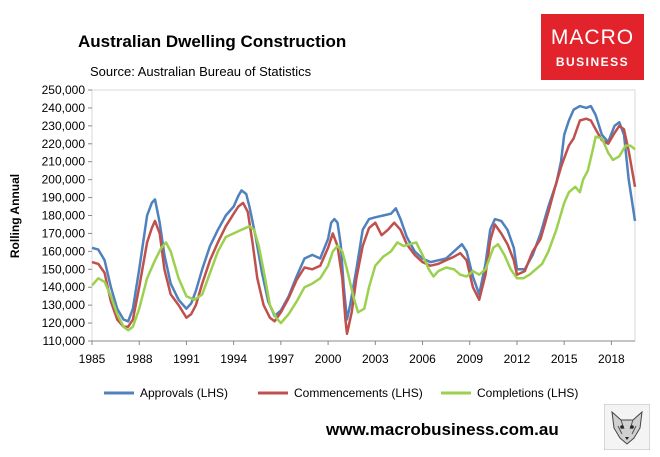 Image resolution: width=660 pixels, height=457 pixels. What do you see at coordinates (627, 427) in the screenshot?
I see `fox-mascot-icon` at bounding box center [627, 427].